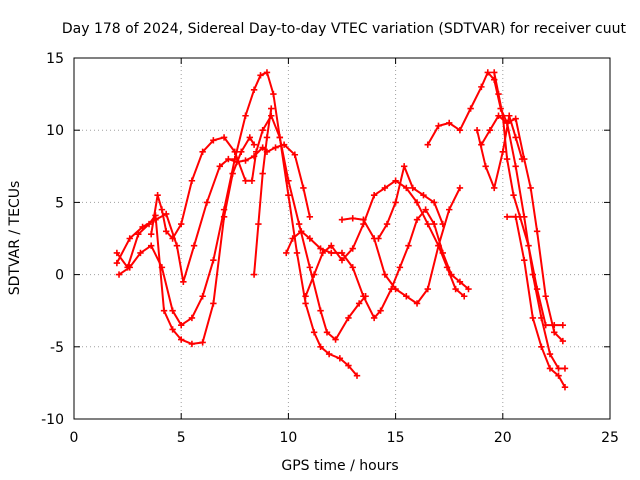  What do you see at coordinates (610, 438) in the screenshot?
I see `x-tick-label: 25` at bounding box center [610, 438].